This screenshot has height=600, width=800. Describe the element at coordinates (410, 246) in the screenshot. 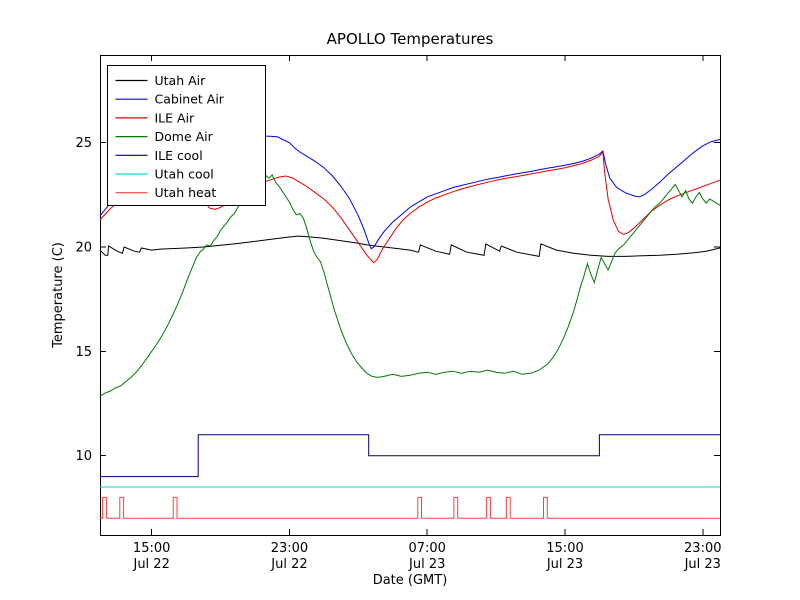

I see `series-line-utah-air` at that location.